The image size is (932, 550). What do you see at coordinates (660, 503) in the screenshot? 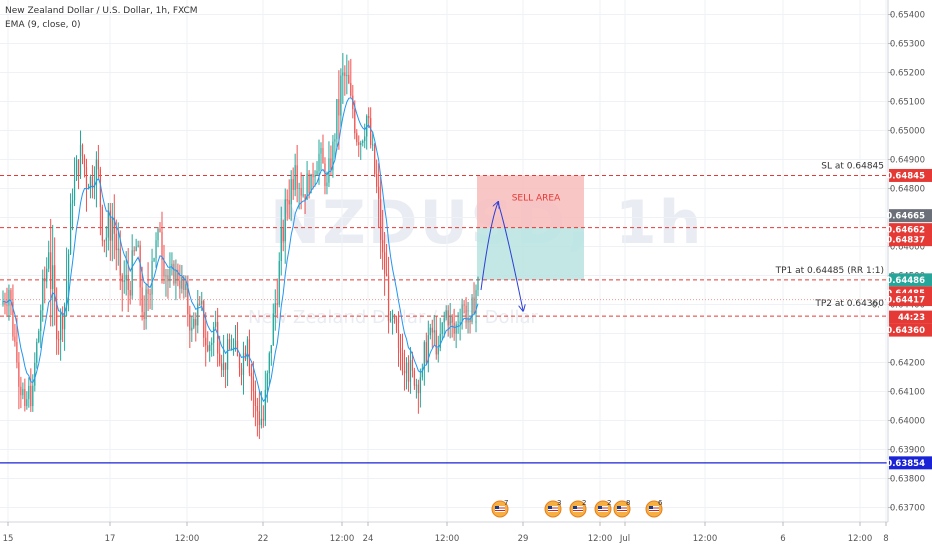
I see `event-count: 6` at bounding box center [660, 503].